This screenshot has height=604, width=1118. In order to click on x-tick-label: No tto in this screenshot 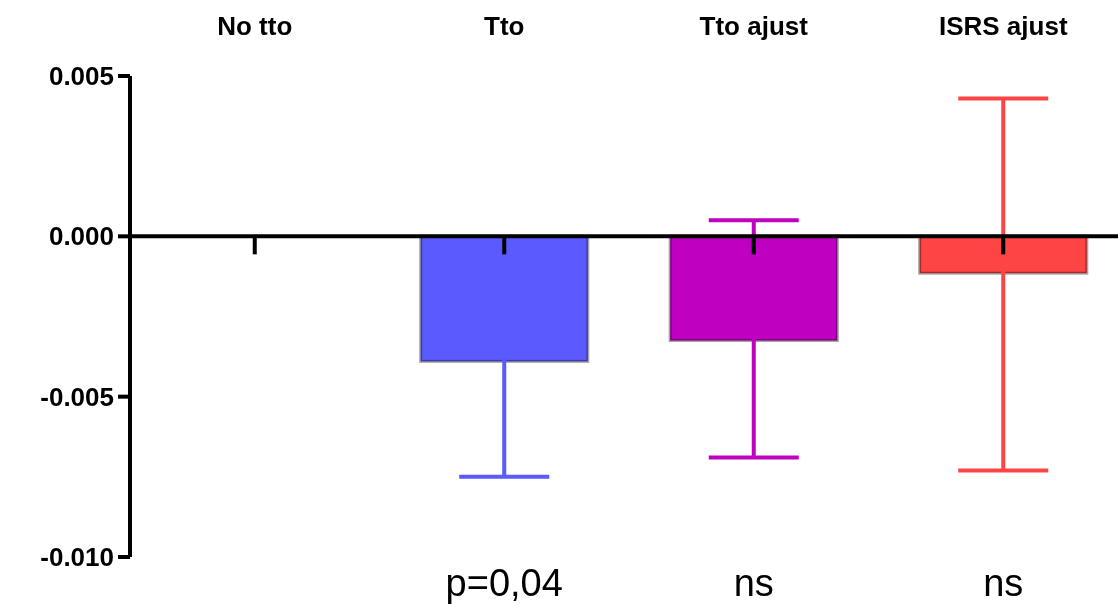, I will do `click(255, 26)`.